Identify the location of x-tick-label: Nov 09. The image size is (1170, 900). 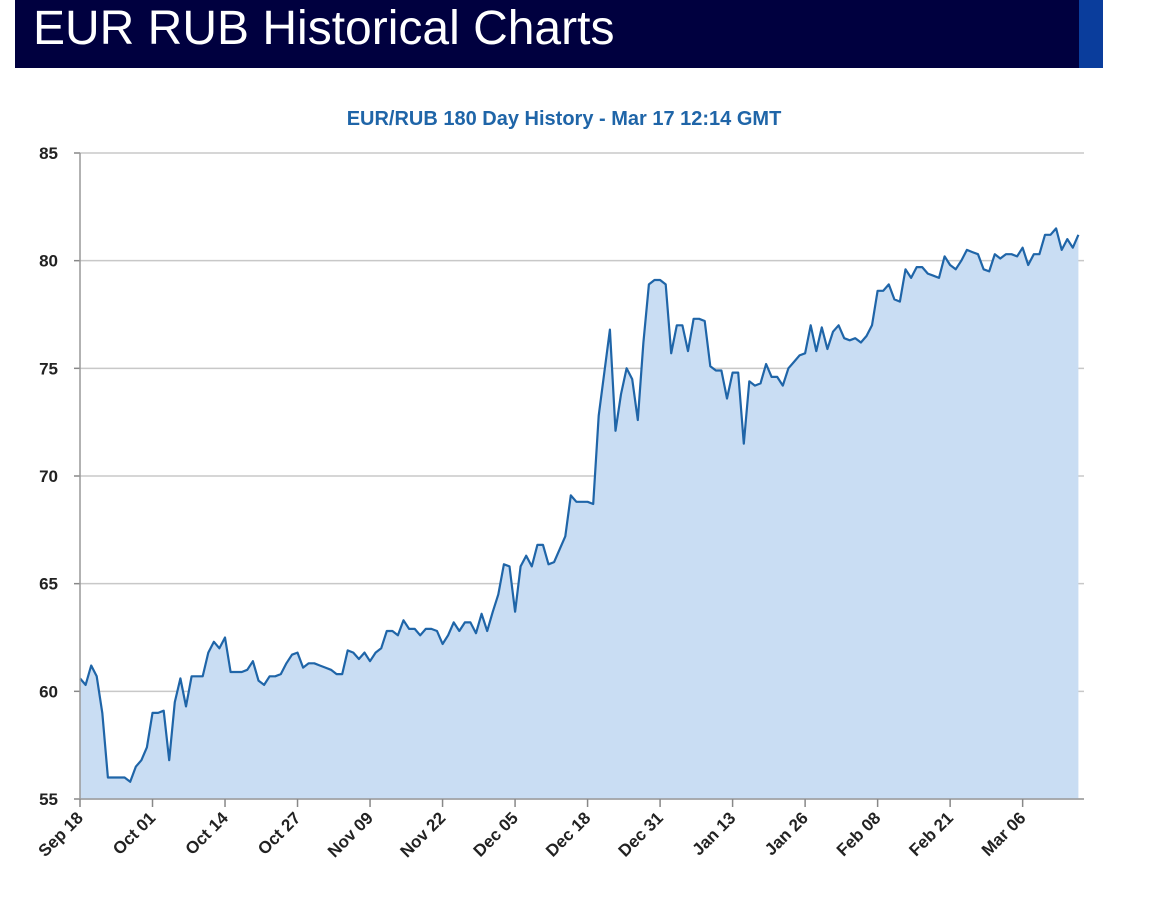
(350, 834).